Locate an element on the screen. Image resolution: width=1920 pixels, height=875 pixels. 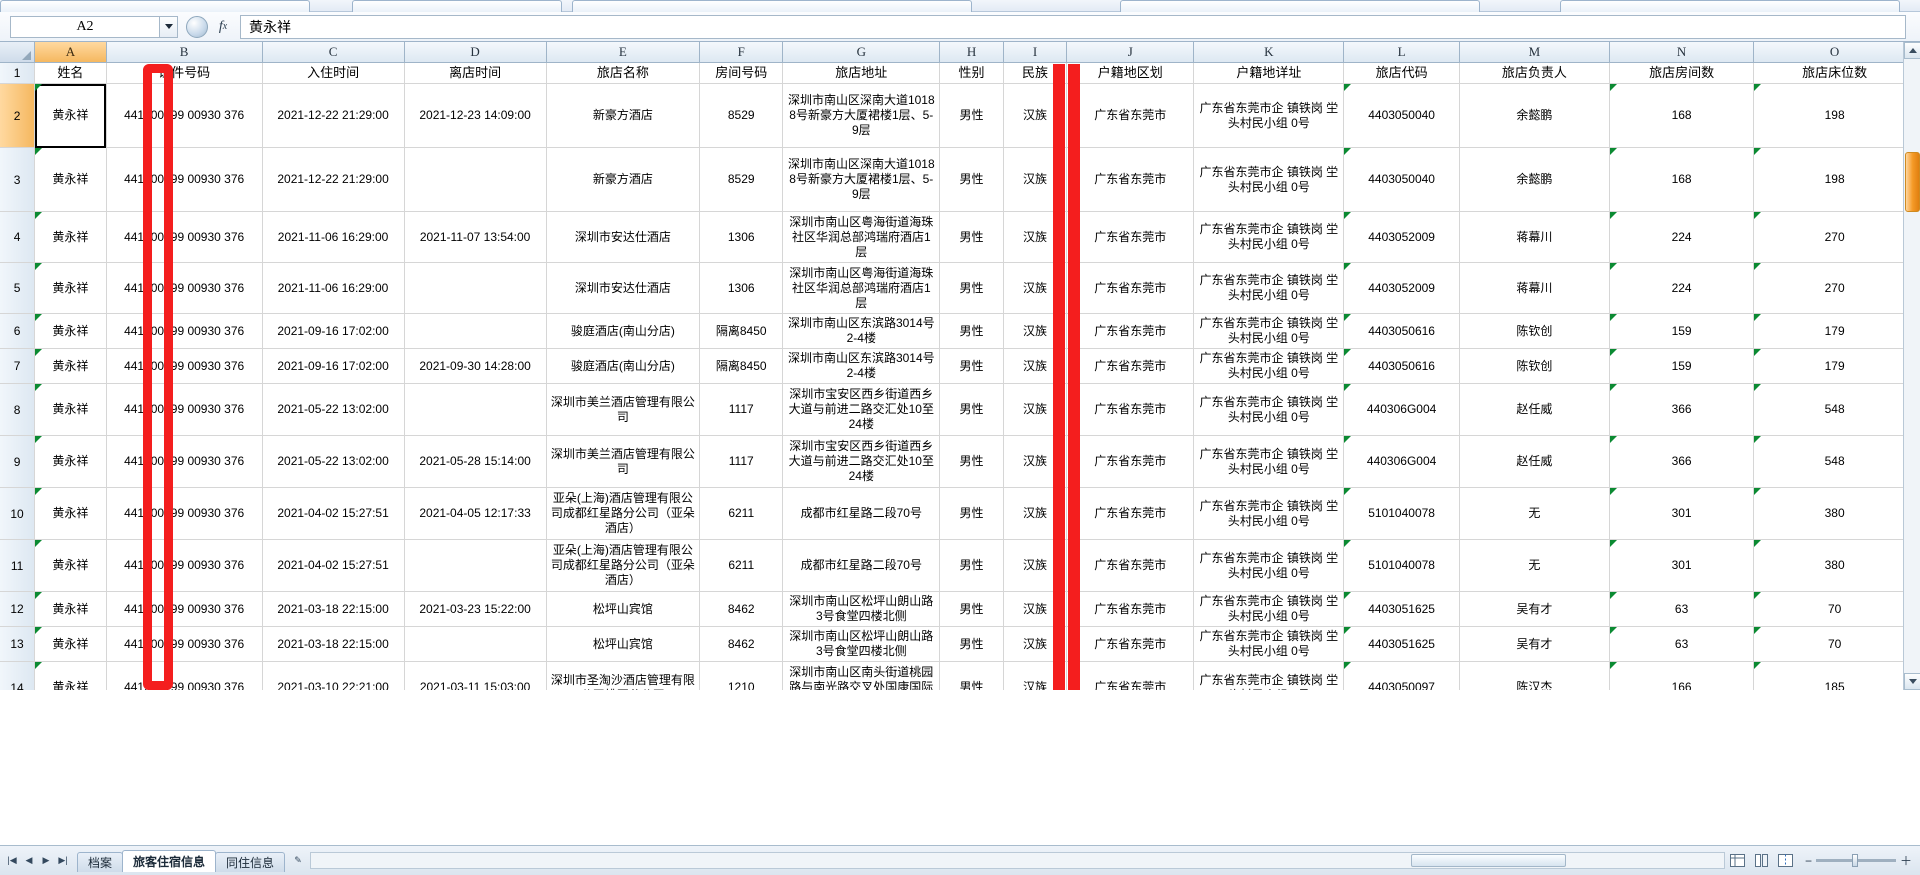
horizontal-scroll-thumb is located at coordinates (1489, 860).